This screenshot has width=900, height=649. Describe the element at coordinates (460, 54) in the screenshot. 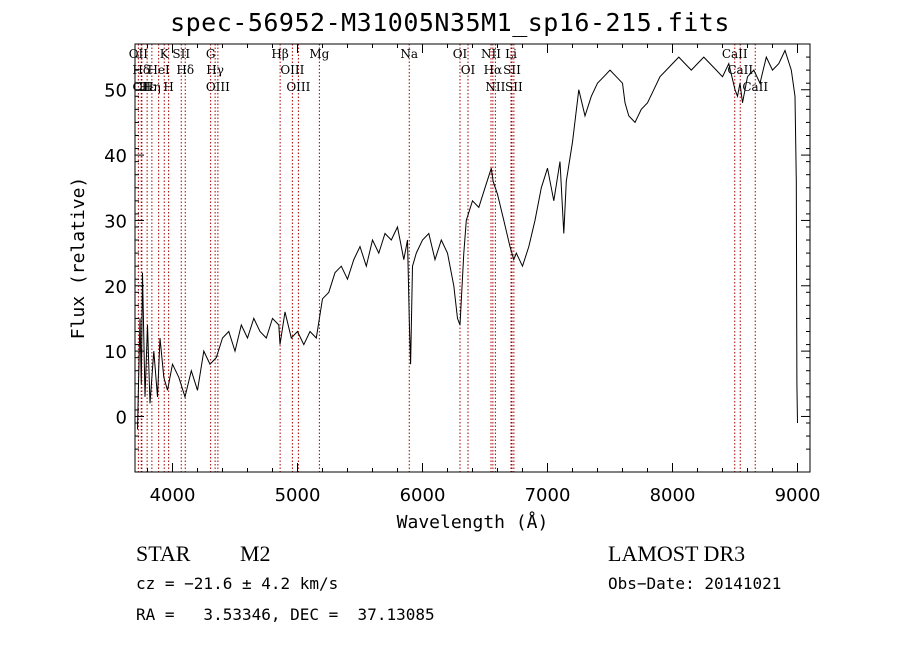

I see `line-marker-label-18: OI` at that location.